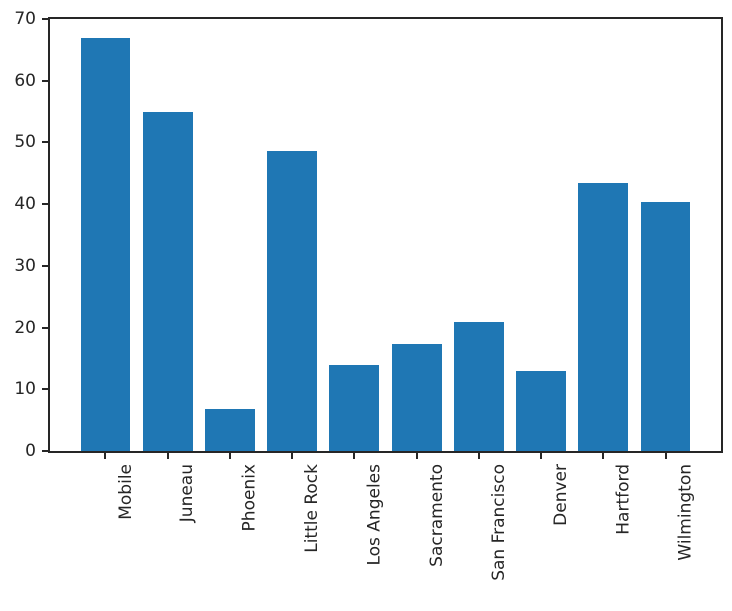 This screenshot has width=732, height=611. Describe the element at coordinates (292, 301) in the screenshot. I see `bar-little-rock` at that location.